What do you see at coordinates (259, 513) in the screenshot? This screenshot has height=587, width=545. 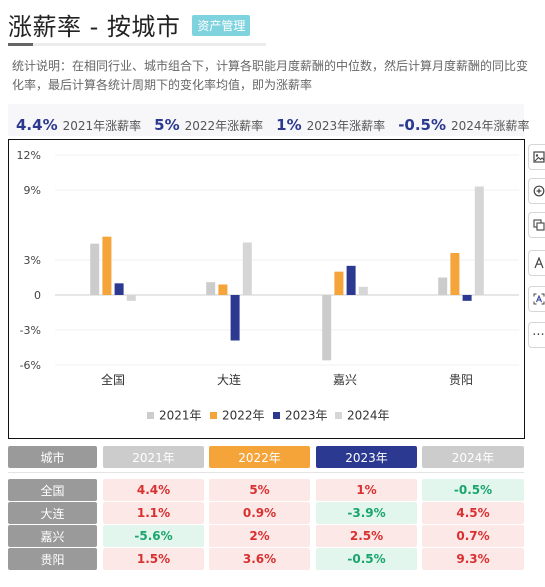 I see `table-value-cell: 0.9%` at bounding box center [259, 513].